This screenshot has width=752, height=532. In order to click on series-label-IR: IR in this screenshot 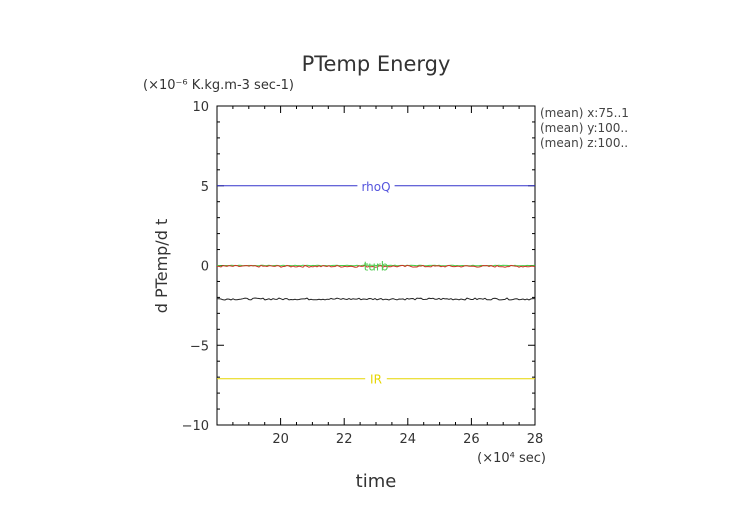, I will do `click(376, 380)`.